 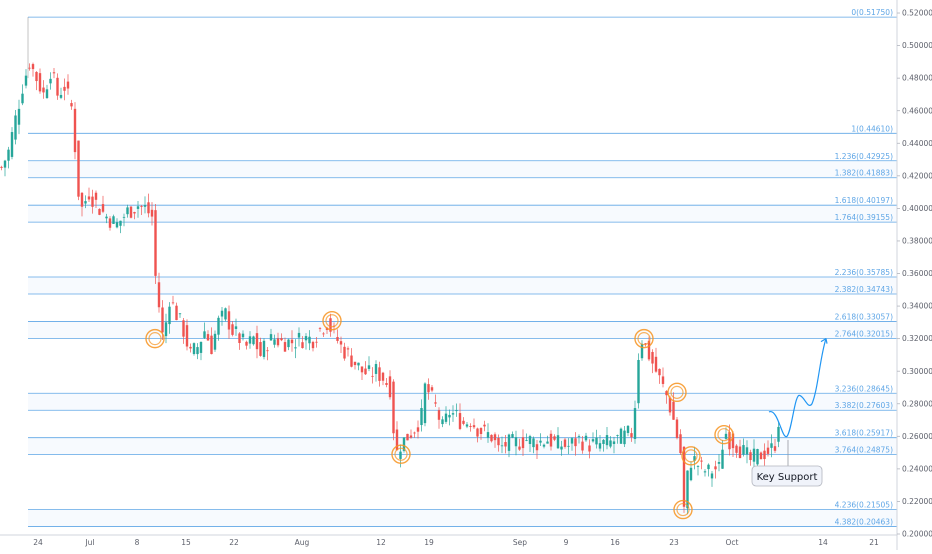 What do you see at coordinates (917, 241) in the screenshot?
I see `y-tick-label: 0.38000` at bounding box center [917, 241].